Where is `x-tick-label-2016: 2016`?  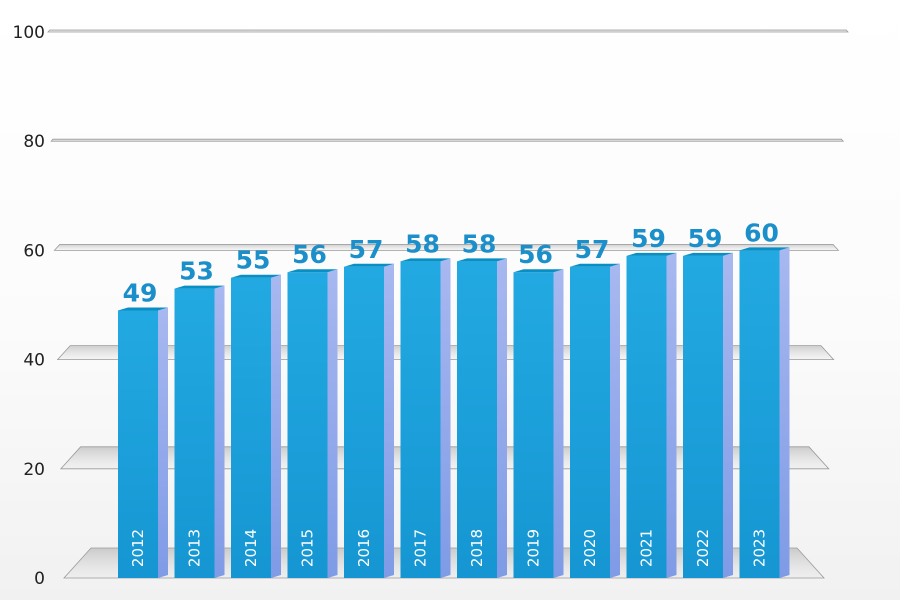 x-tick-label-2016: 2016 is located at coordinates (364, 548).